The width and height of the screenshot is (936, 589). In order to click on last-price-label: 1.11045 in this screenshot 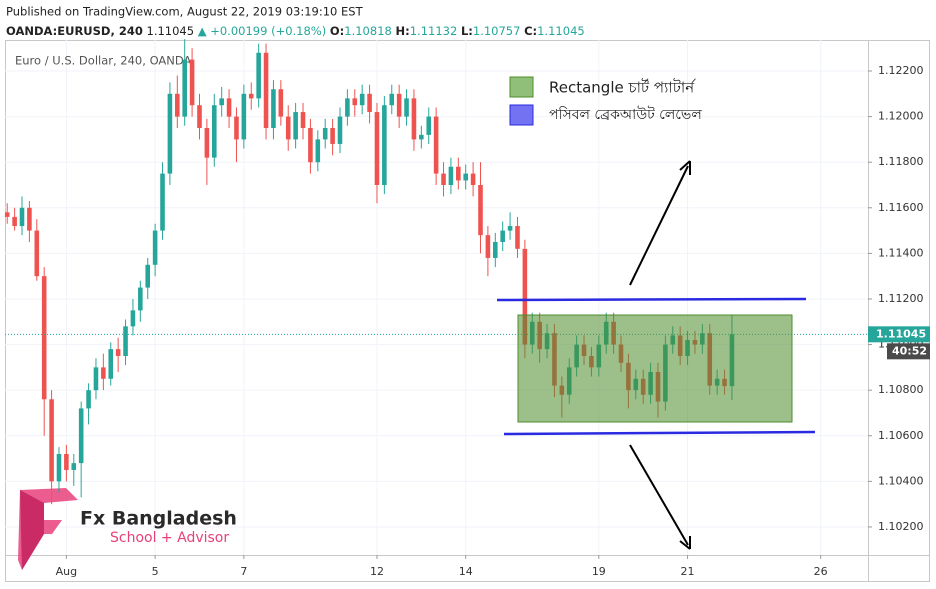, I will do `click(901, 333)`.